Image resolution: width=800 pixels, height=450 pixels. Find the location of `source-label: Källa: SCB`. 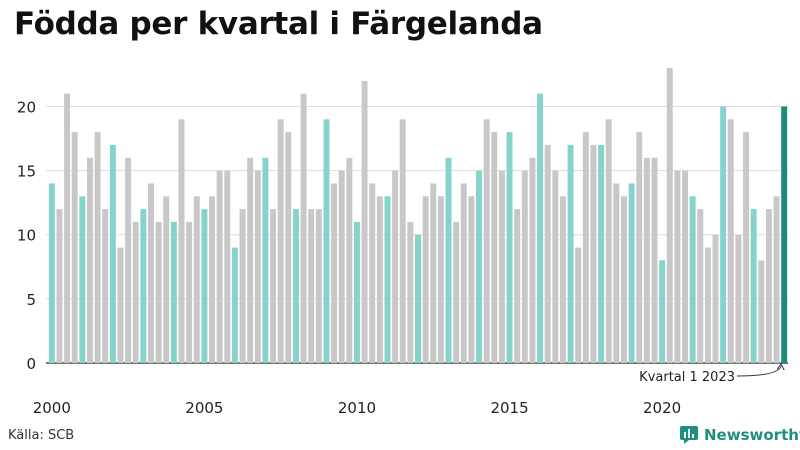

source-label: Källa: SCB is located at coordinates (41, 435).